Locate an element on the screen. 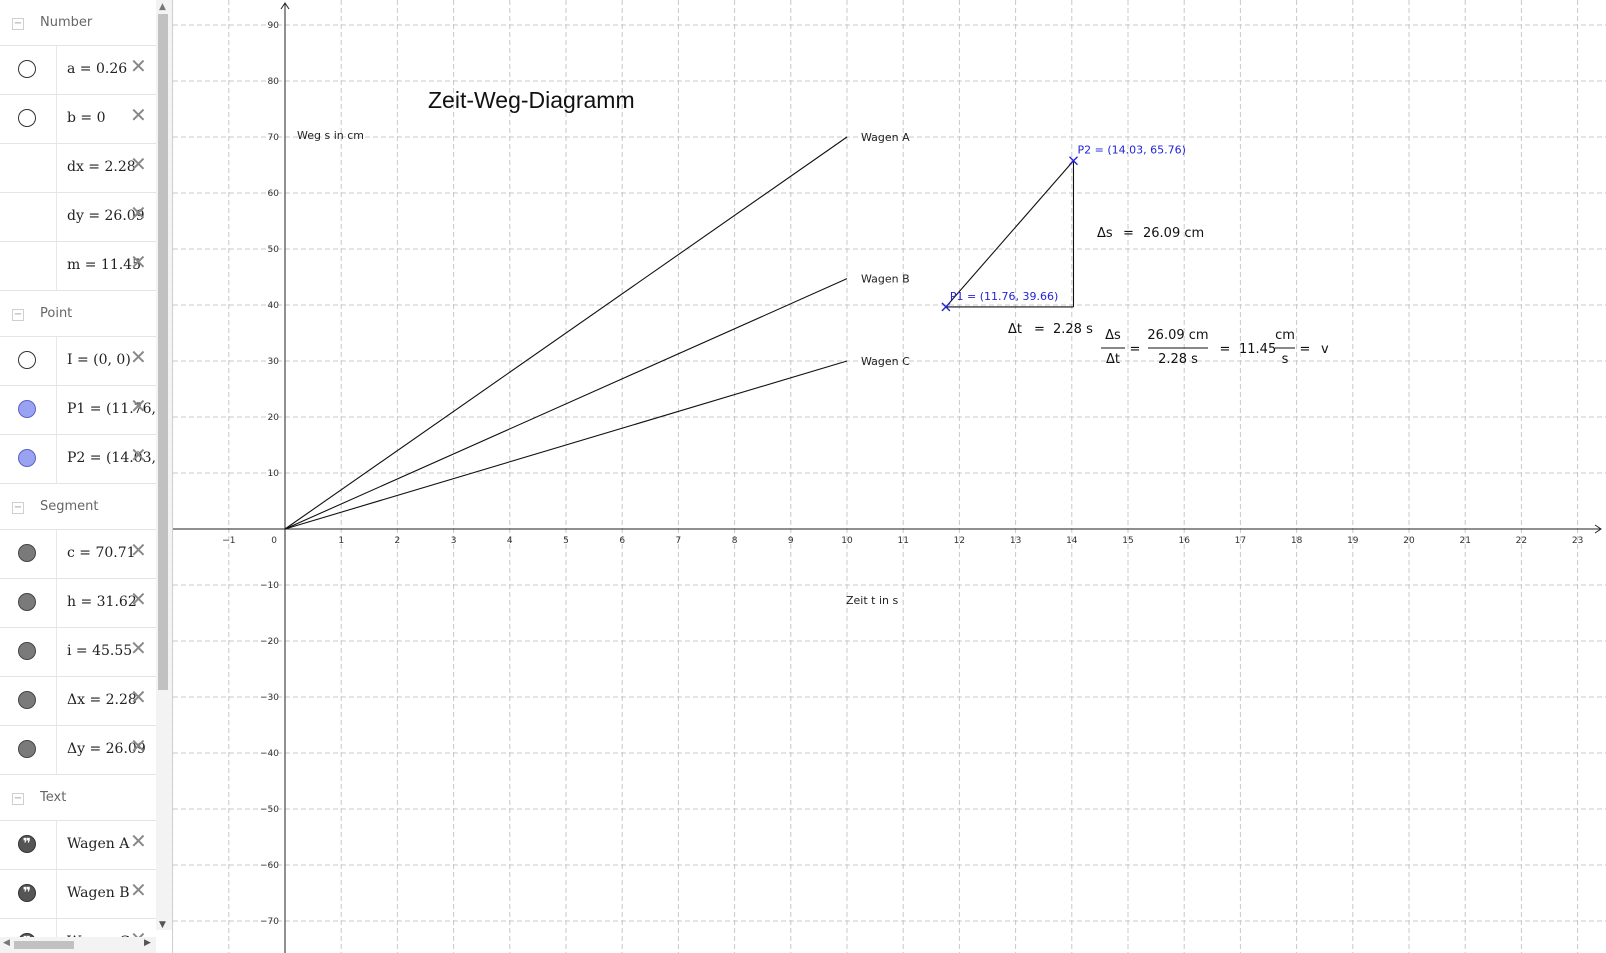 The width and height of the screenshot is (1606, 953). algebra-item: Δx = 2.28 ✕ is located at coordinates (78, 701).